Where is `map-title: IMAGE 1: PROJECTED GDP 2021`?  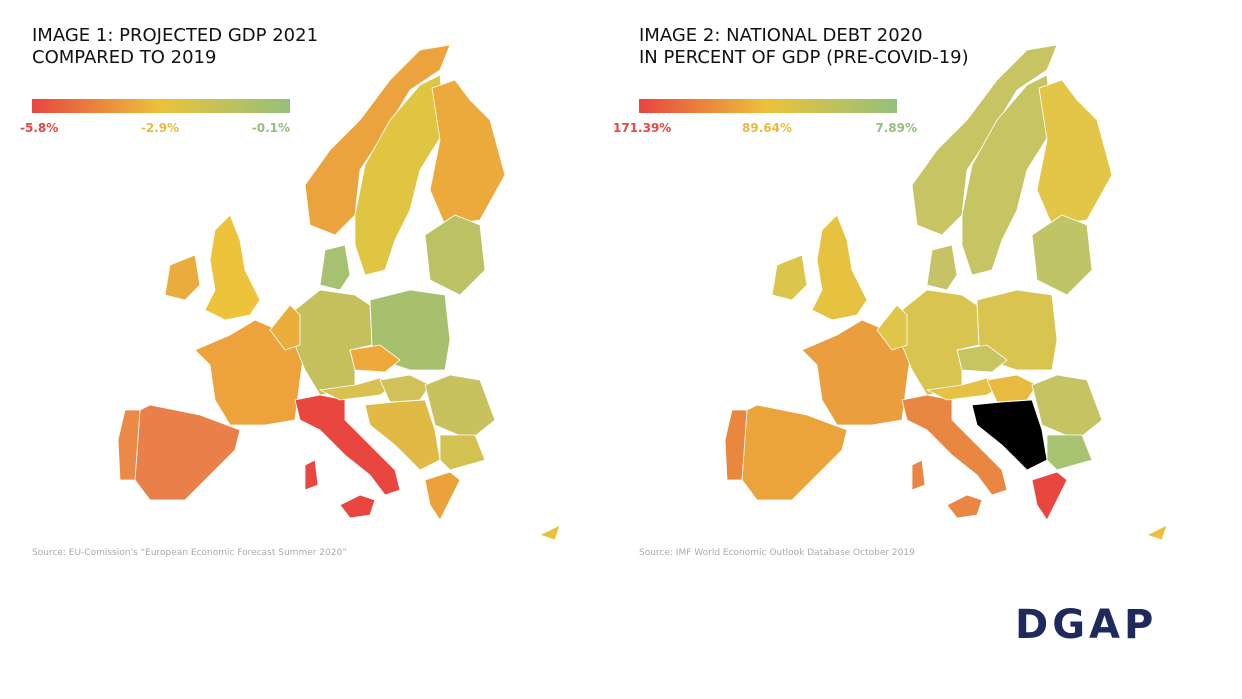
map-title: IMAGE 1: PROJECTED GDP 2021 is located at coordinates (175, 35).